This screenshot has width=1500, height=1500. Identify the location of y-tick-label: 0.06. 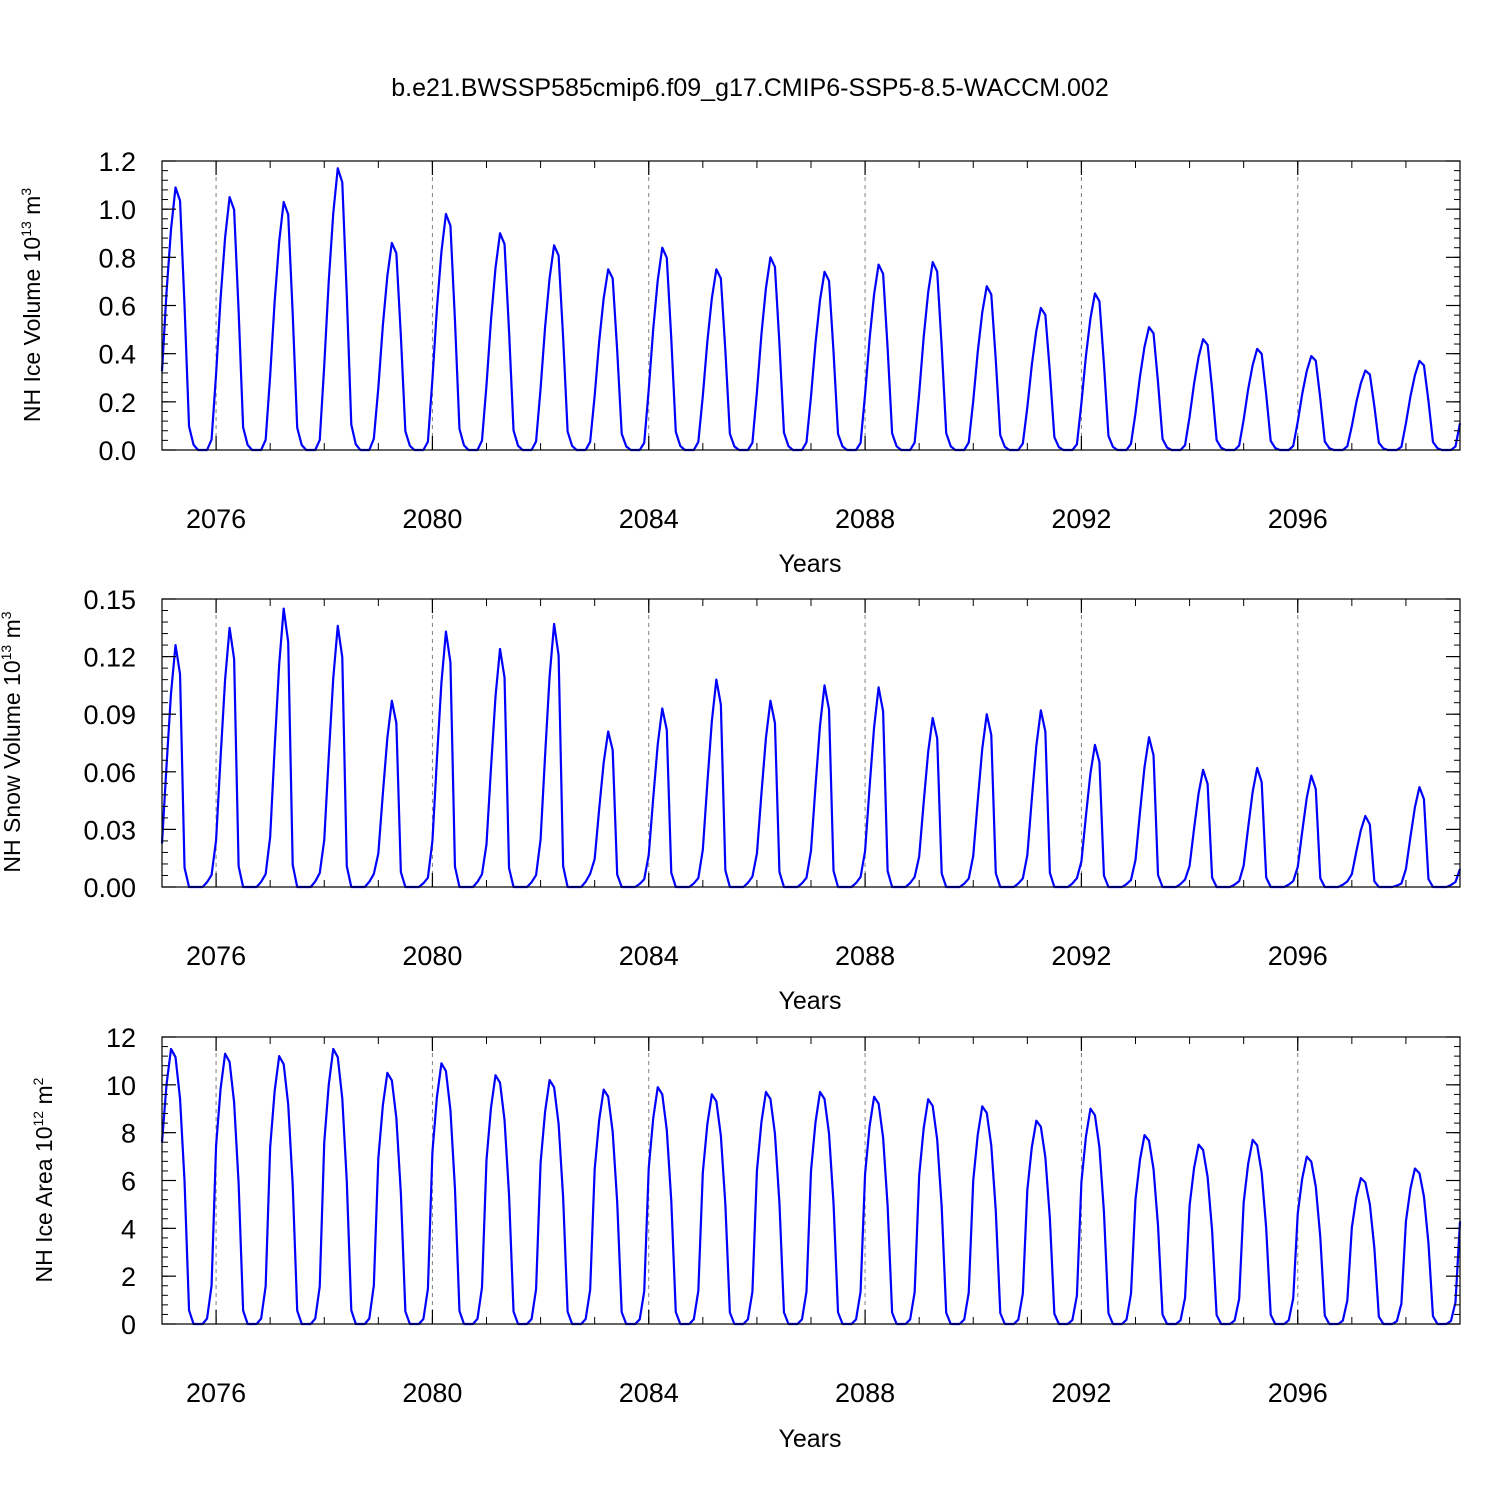
(109, 773).